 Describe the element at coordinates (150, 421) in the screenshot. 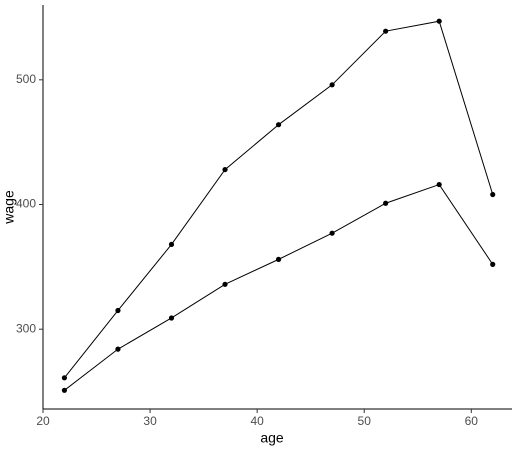

I see `x-tick-label: 30` at that location.